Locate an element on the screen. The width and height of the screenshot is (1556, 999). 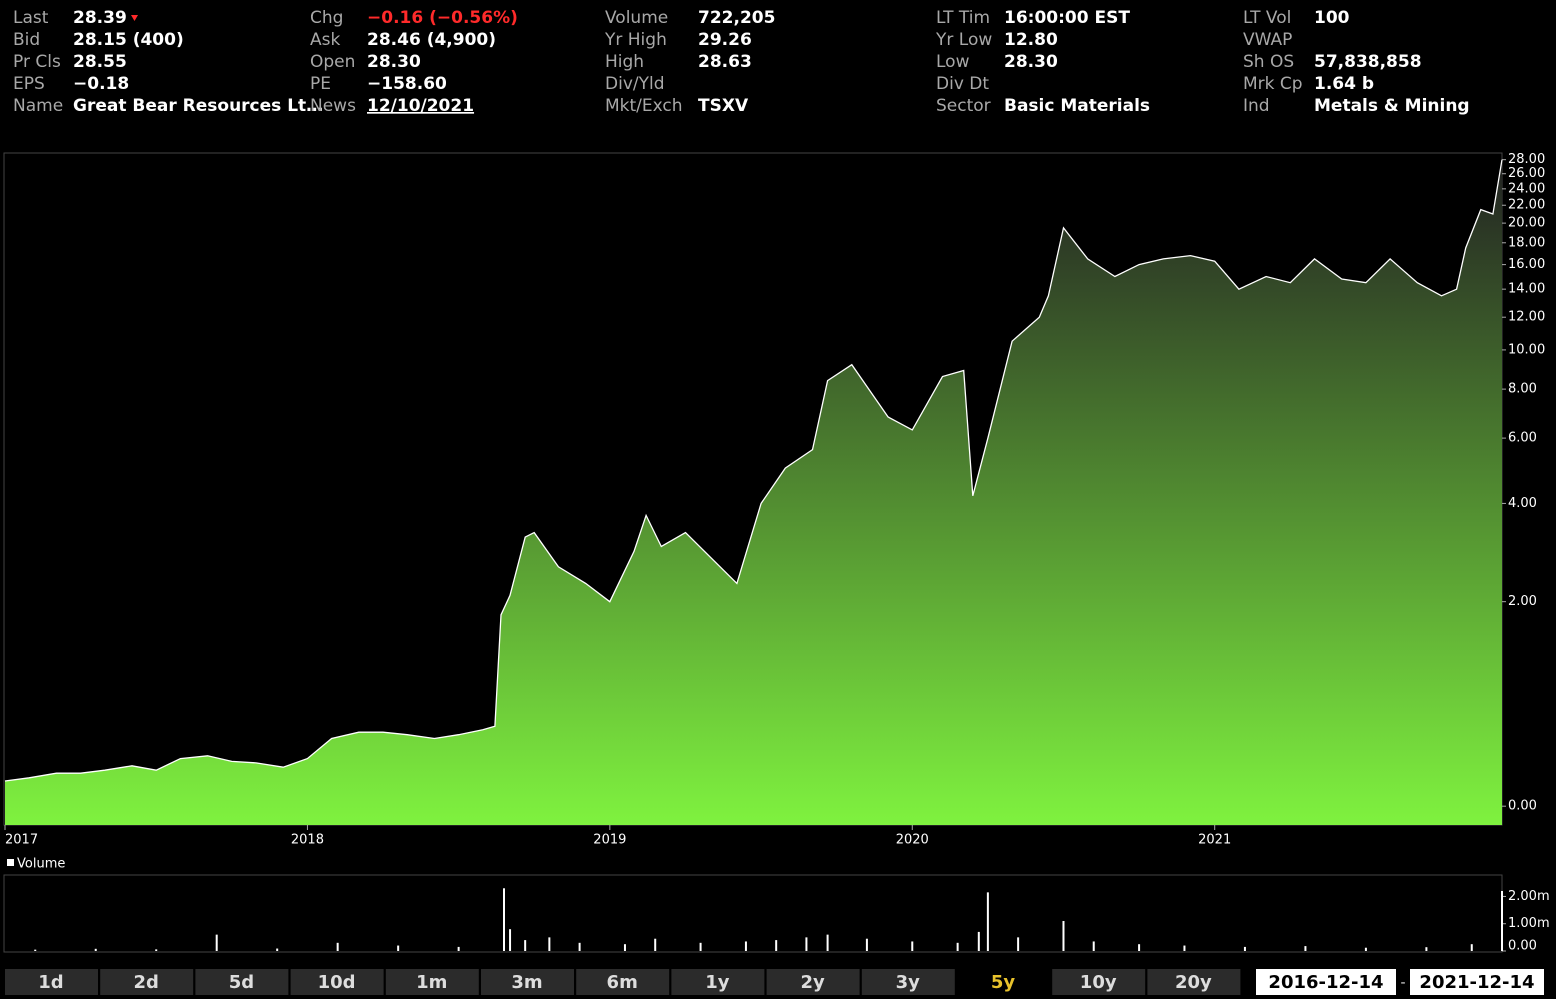
field-label: PE is located at coordinates (320, 84).